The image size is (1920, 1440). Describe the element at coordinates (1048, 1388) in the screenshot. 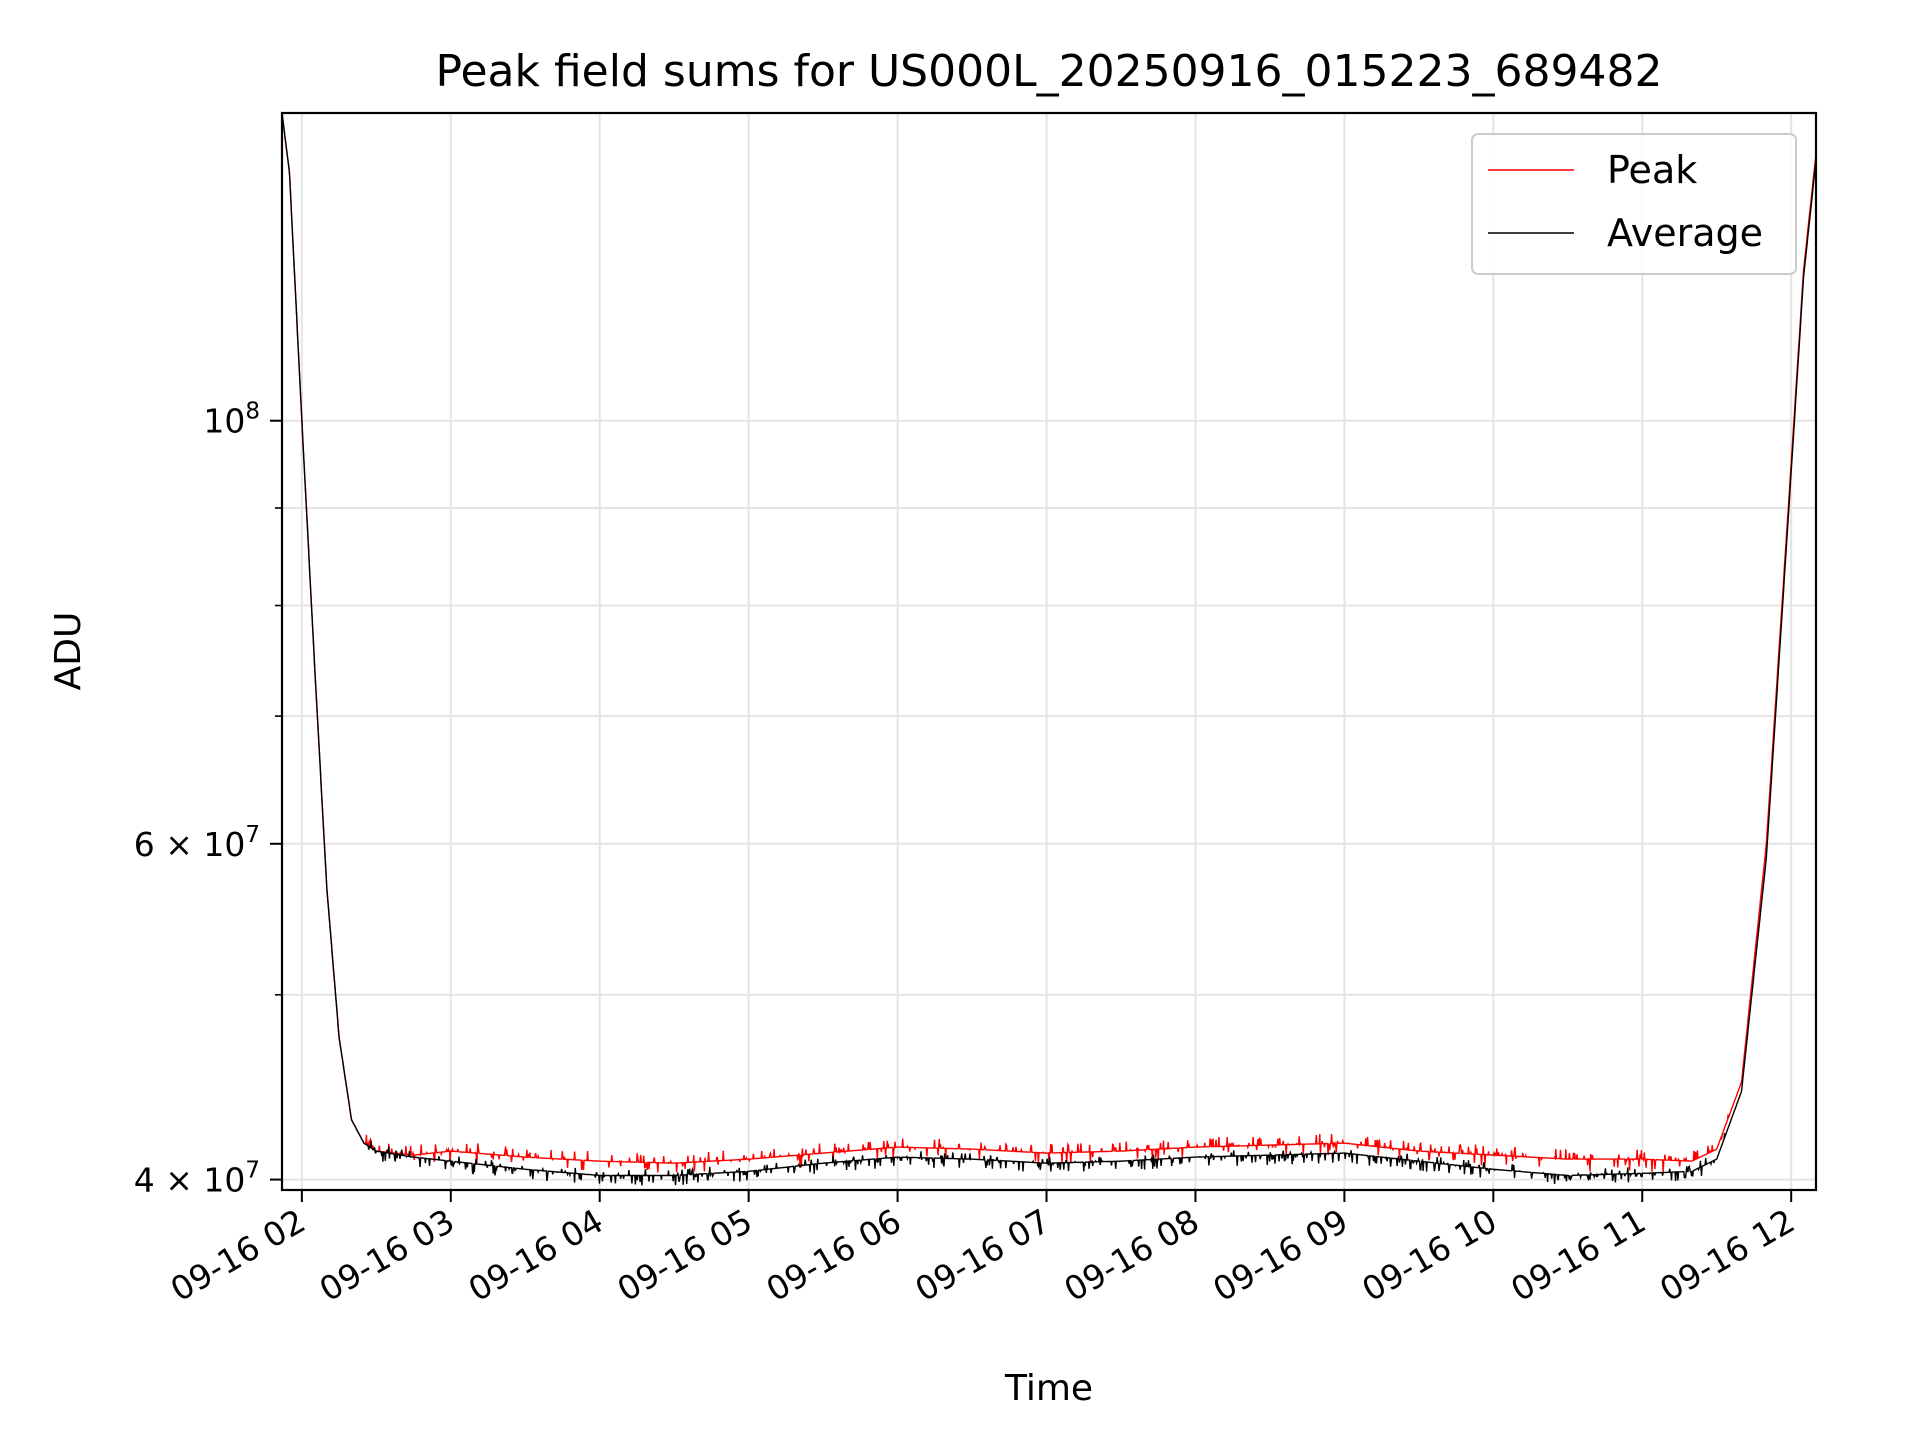

I see `x-axis-label: Time` at that location.